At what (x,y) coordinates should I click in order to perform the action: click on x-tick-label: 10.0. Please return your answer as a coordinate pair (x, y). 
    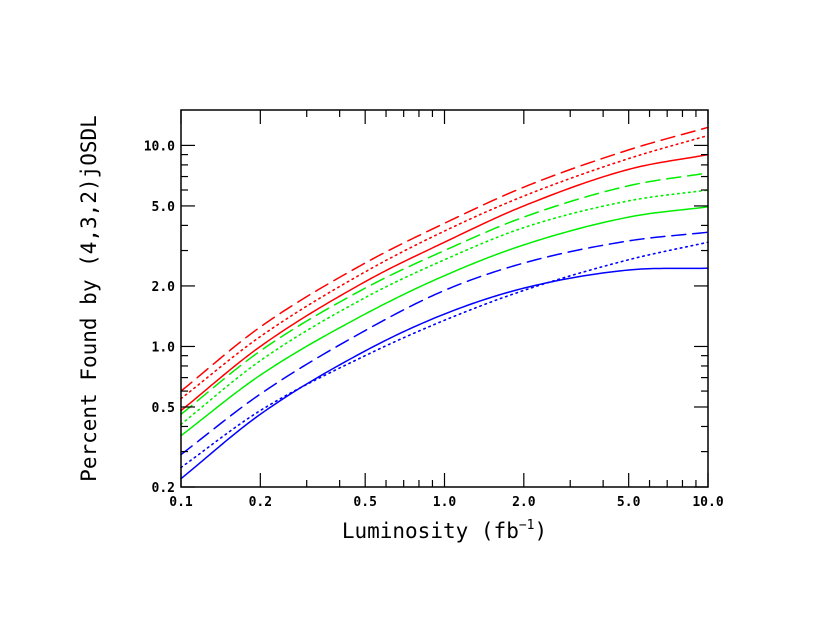
    Looking at the image, I should click on (707, 502).